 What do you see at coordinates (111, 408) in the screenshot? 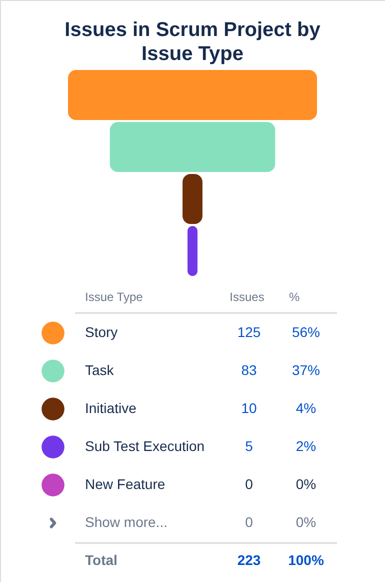
I see `category-label: Initiative` at bounding box center [111, 408].